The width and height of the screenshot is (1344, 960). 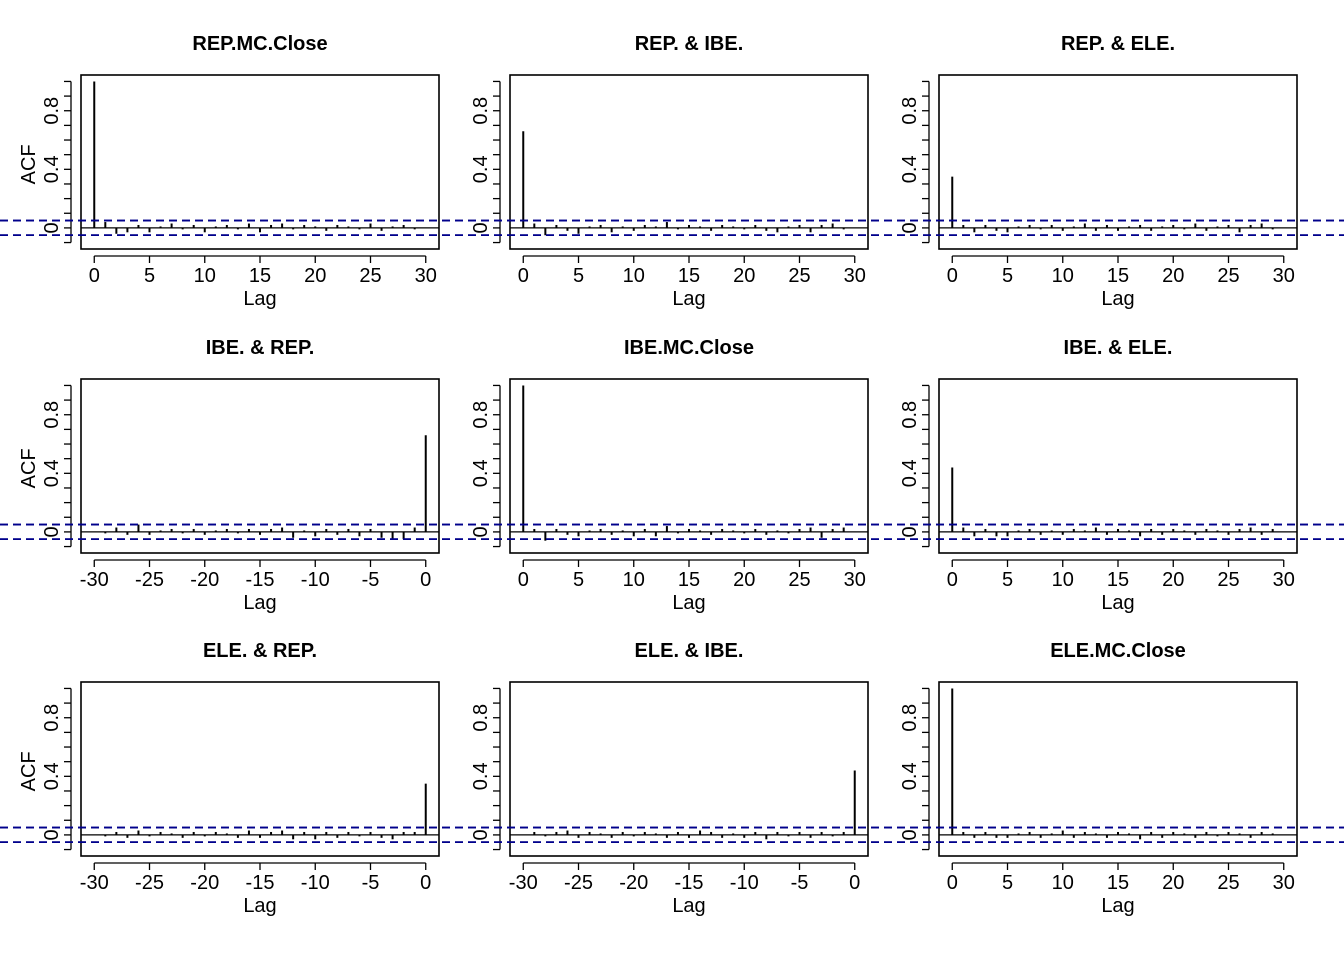 I want to click on panel-title: ELE. & IBE., so click(x=689, y=651).